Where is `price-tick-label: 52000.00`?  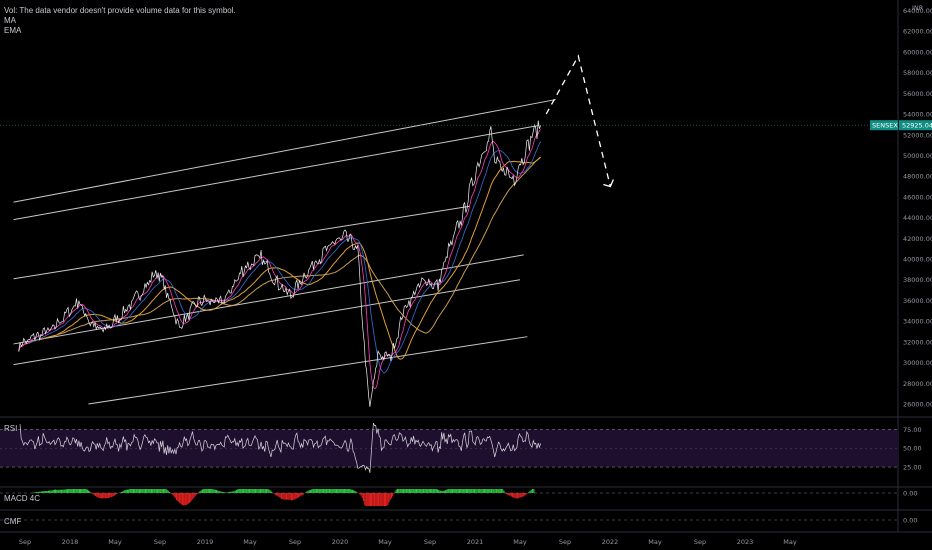
price-tick-label: 52000.00 is located at coordinates (917, 135).